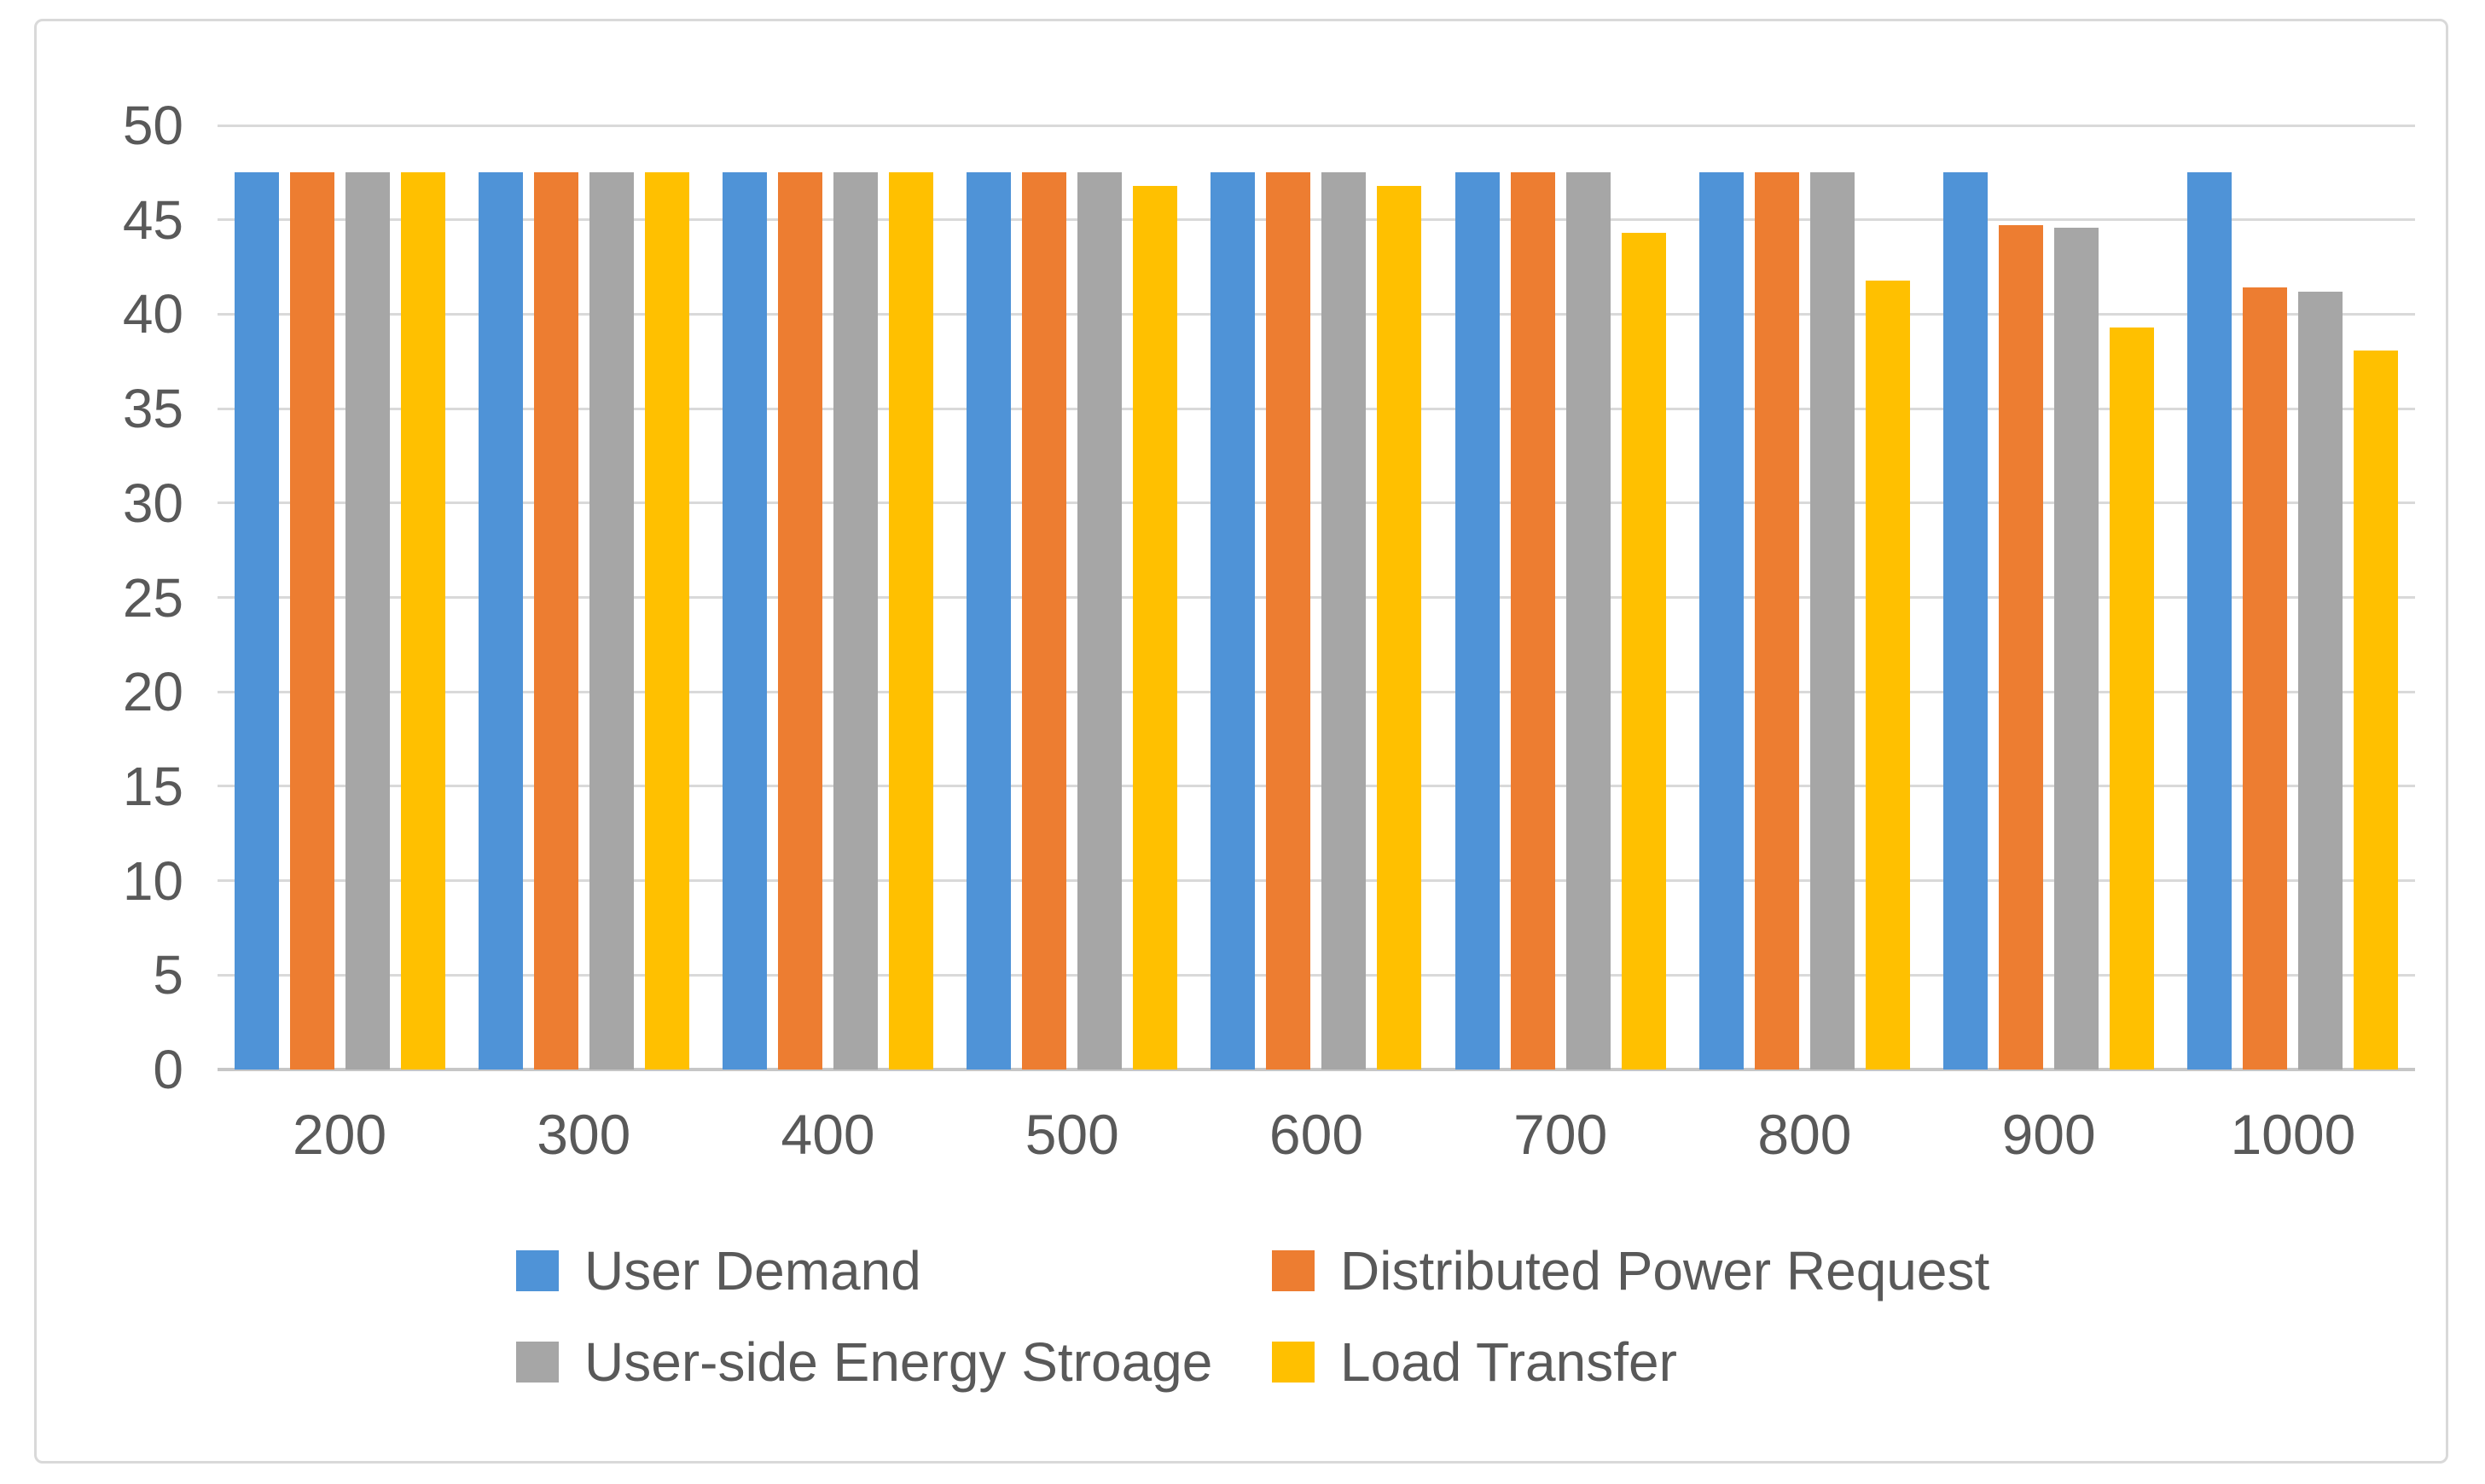 Image resolution: width=2485 pixels, height=1484 pixels. What do you see at coordinates (584, 1134) in the screenshot?
I see `x-tick-label-300: 300` at bounding box center [584, 1134].